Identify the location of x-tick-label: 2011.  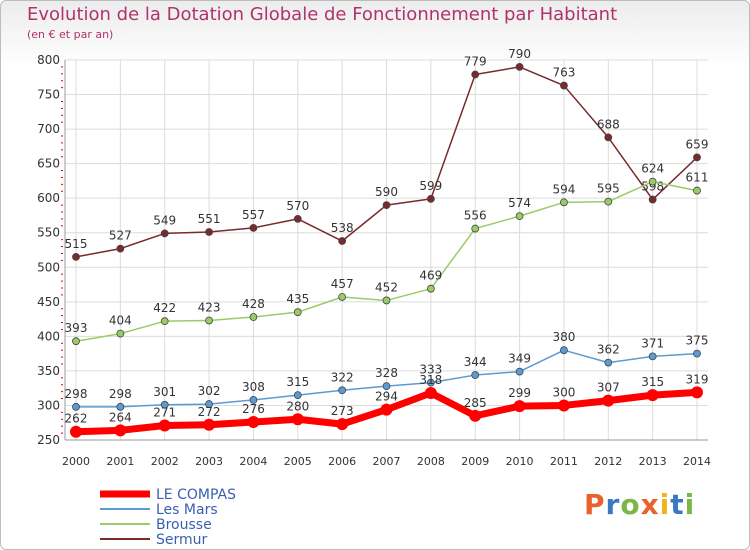
(564, 461).